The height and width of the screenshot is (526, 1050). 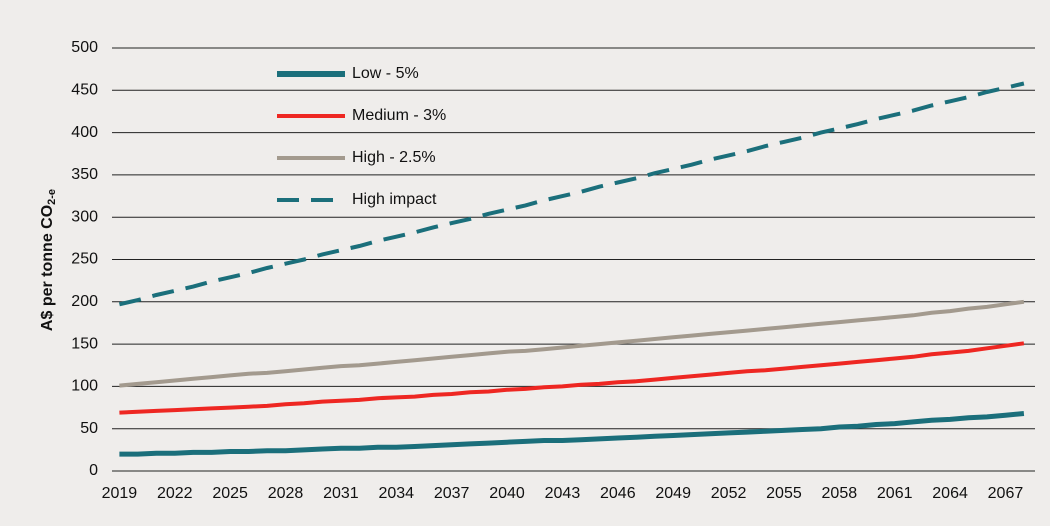 I want to click on x-tick-label: 2052, so click(x=729, y=493).